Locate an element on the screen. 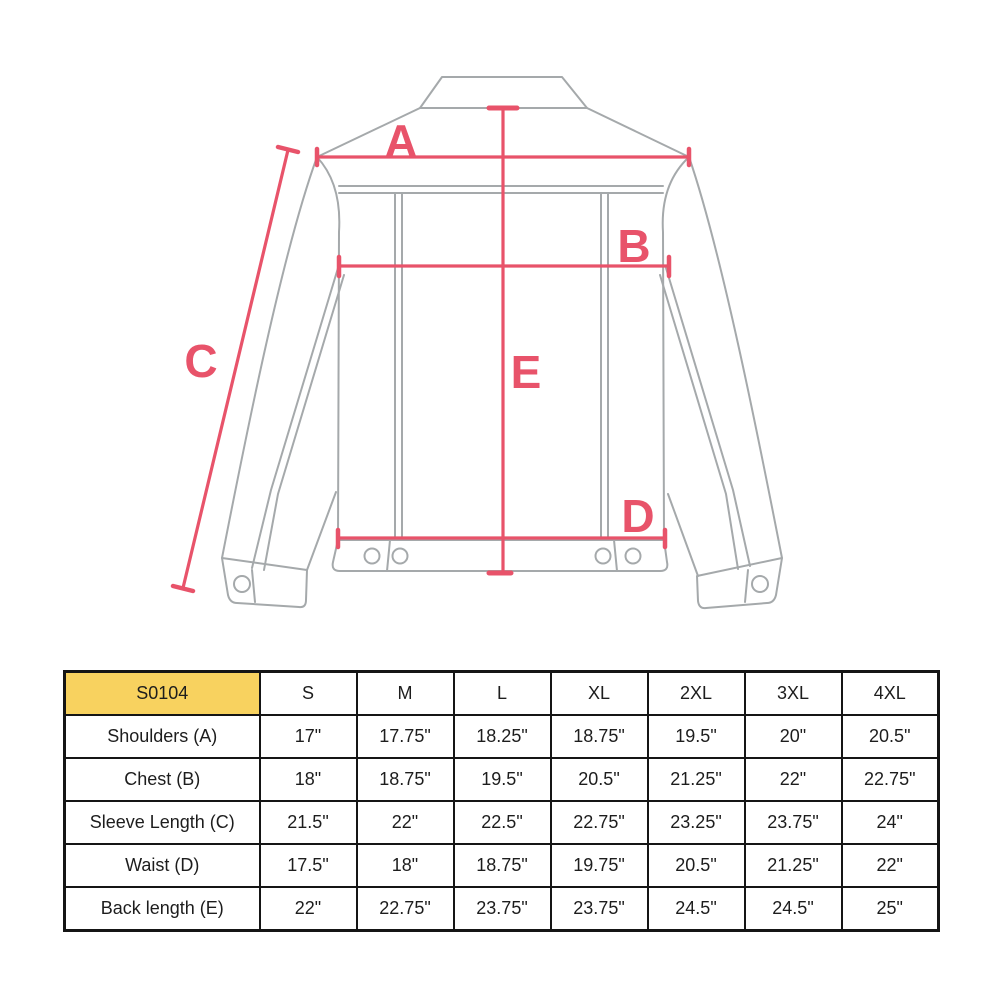 The image size is (1000, 1000). waistband is located at coordinates (500, 555).